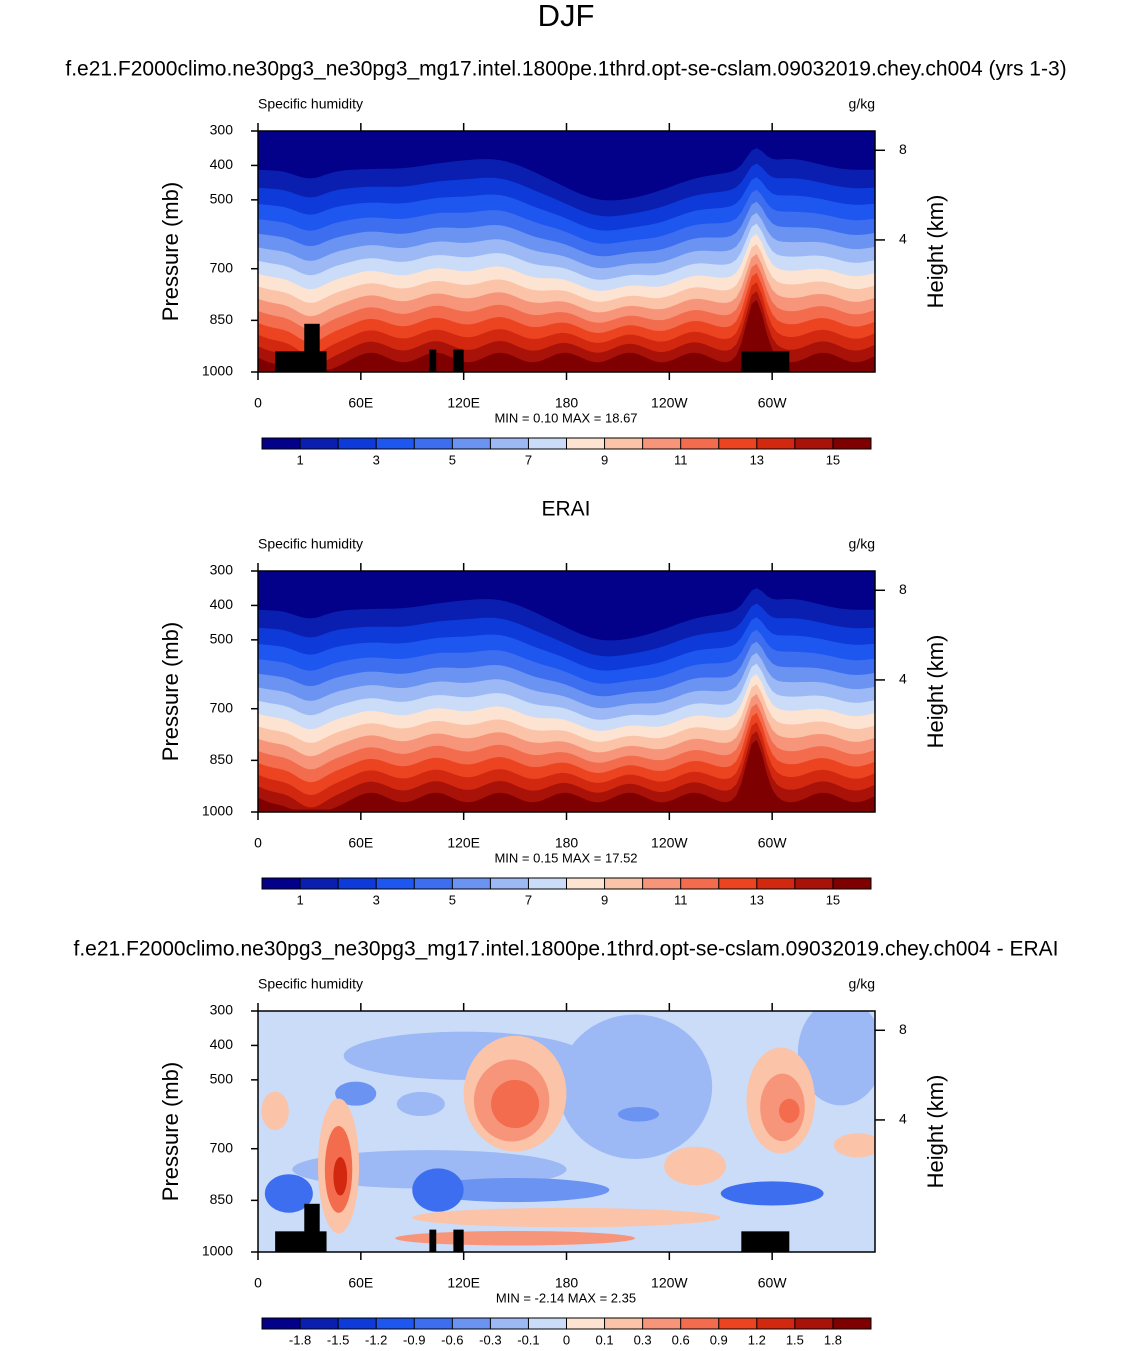 The width and height of the screenshot is (1133, 1351). What do you see at coordinates (463, 843) in the screenshot?
I see `x-tick-label: 120E` at bounding box center [463, 843].